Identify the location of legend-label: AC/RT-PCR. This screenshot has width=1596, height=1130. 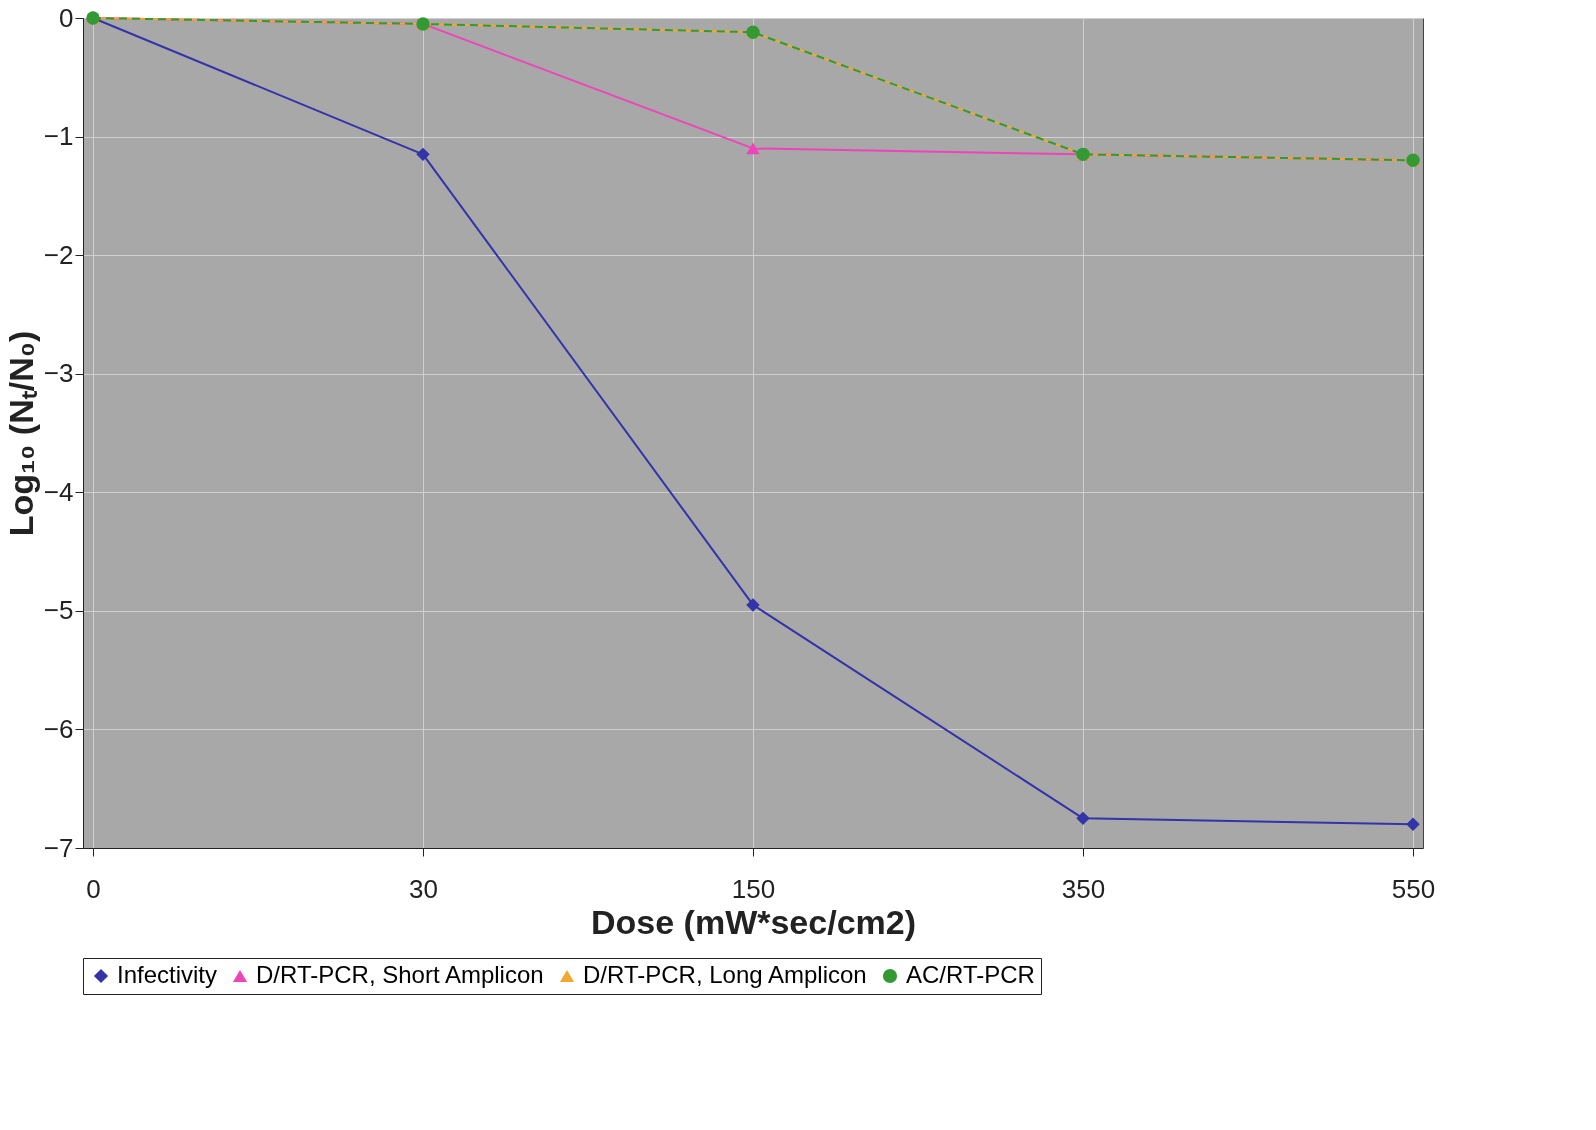
(970, 974).